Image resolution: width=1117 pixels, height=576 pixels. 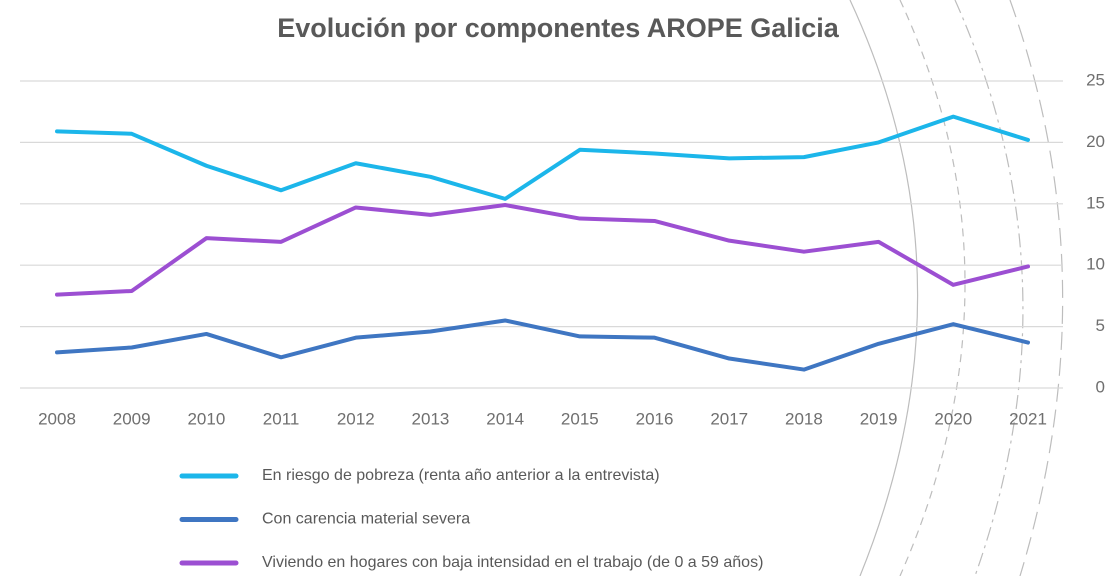 I want to click on y-tick-label: 25, so click(x=1095, y=79).